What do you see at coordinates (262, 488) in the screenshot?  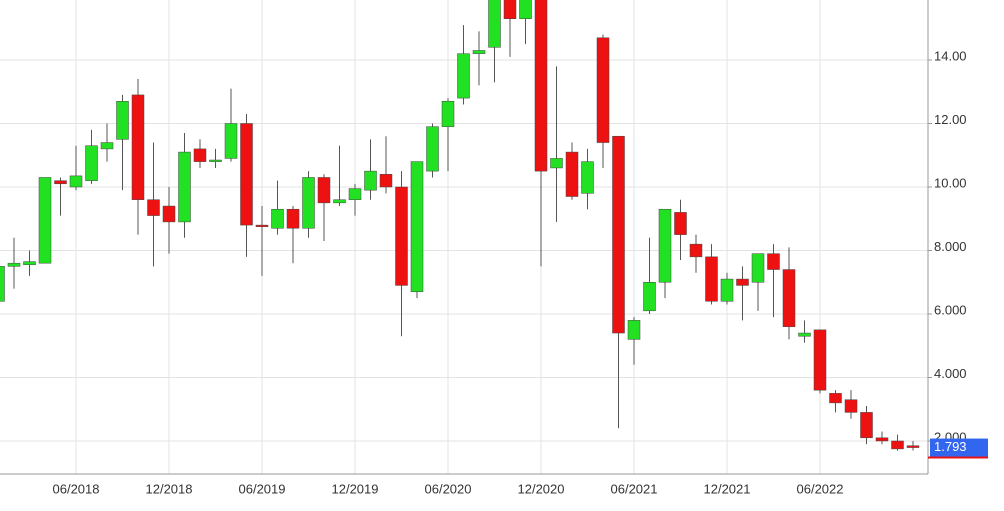 I see `x-tick-label: 06/2019` at bounding box center [262, 488].